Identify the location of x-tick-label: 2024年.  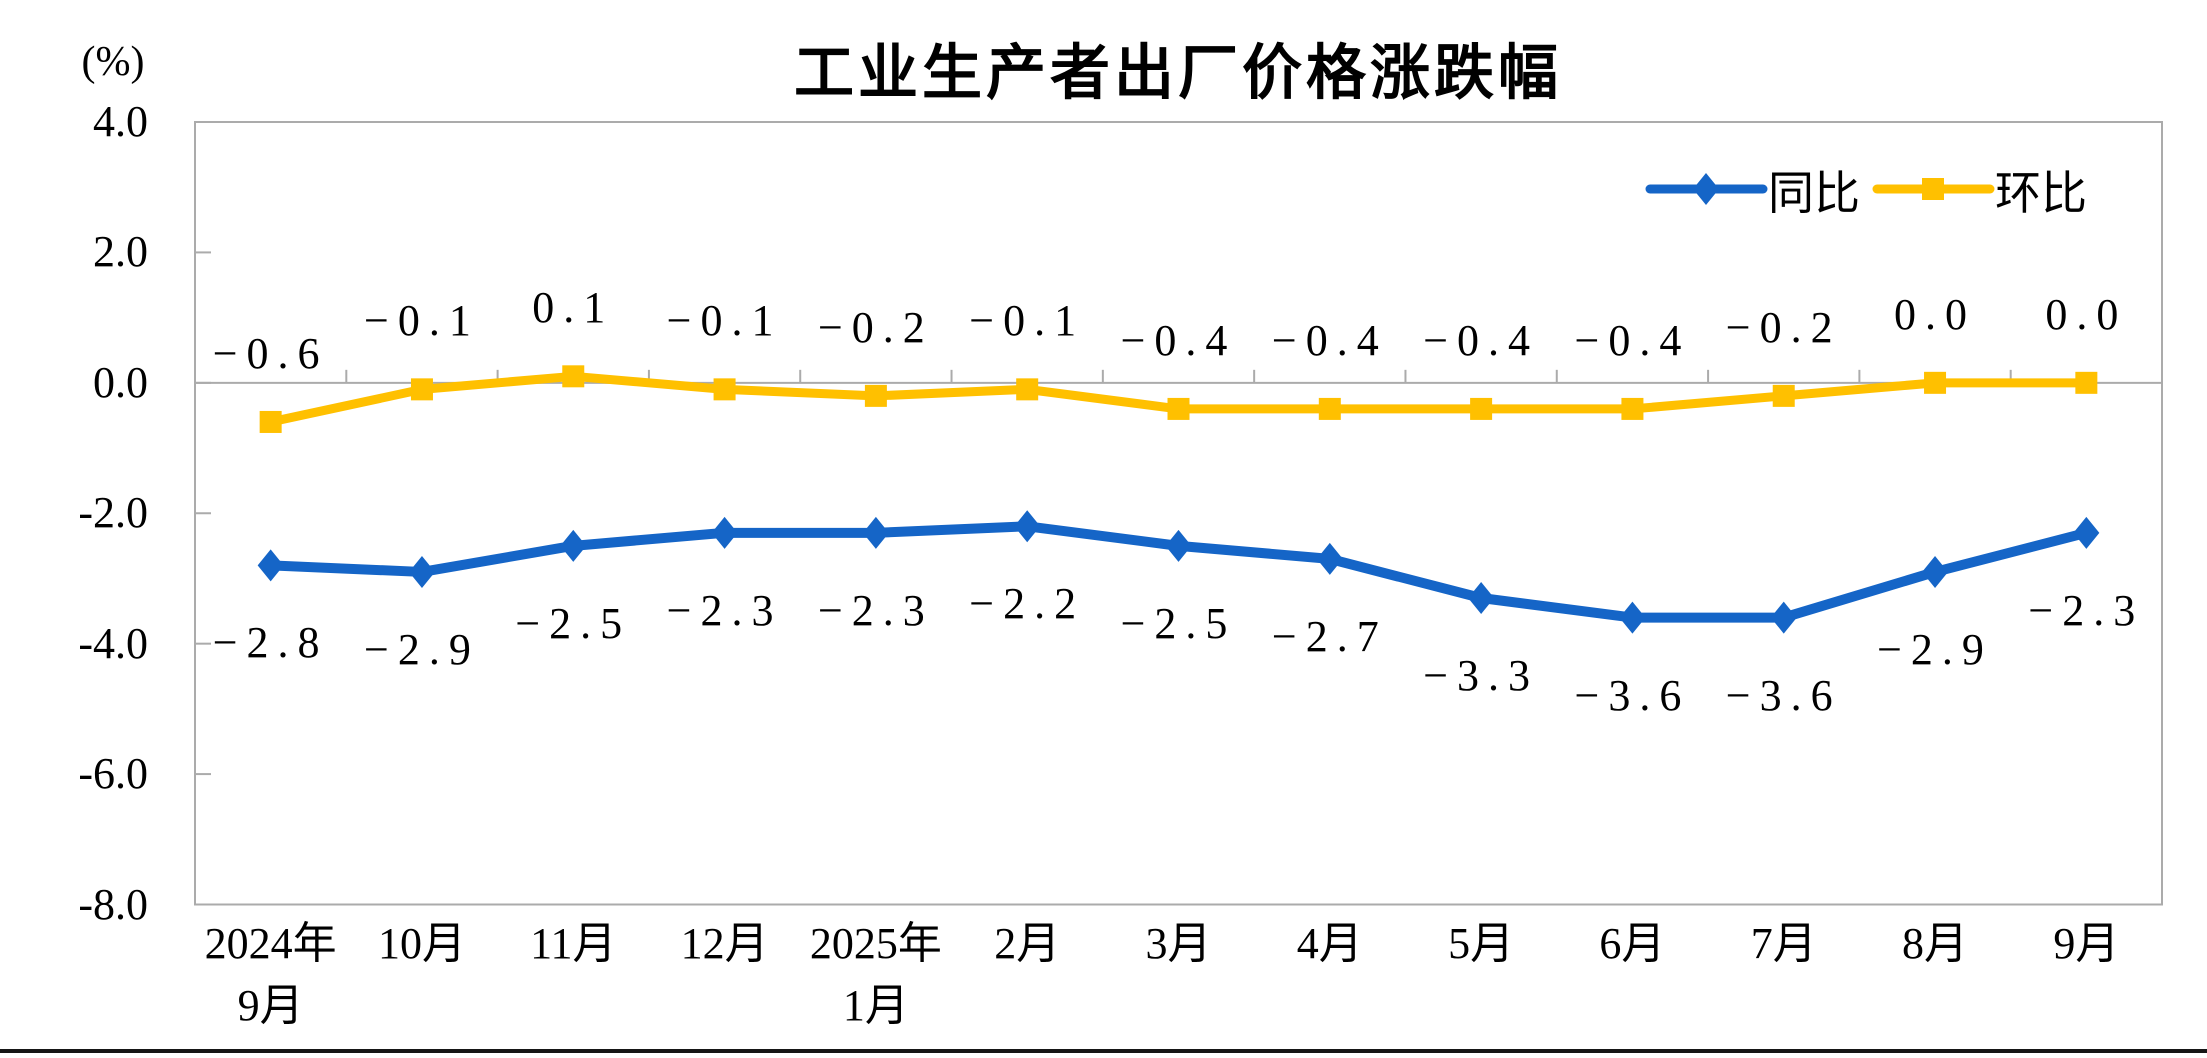
(270, 943).